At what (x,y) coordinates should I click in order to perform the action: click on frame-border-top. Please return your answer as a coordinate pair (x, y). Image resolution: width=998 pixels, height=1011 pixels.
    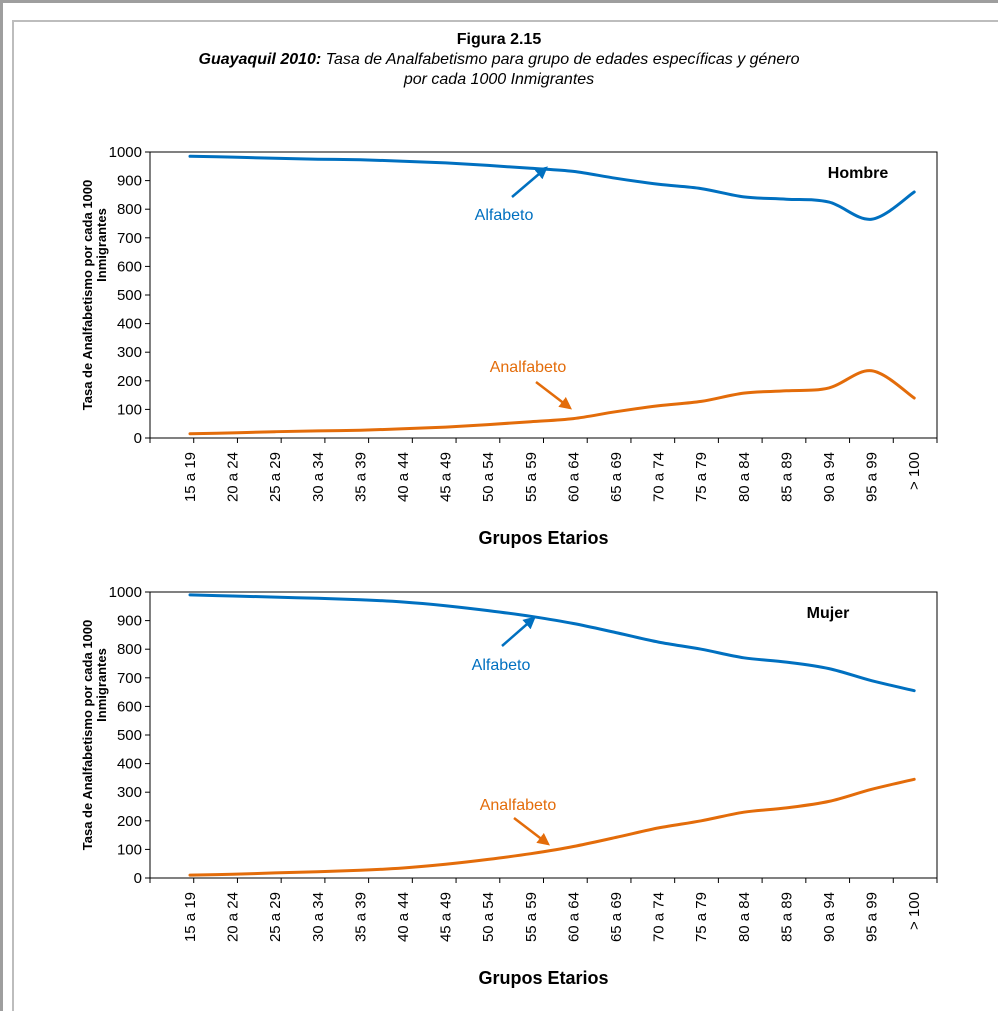
    Looking at the image, I should click on (499, 1).